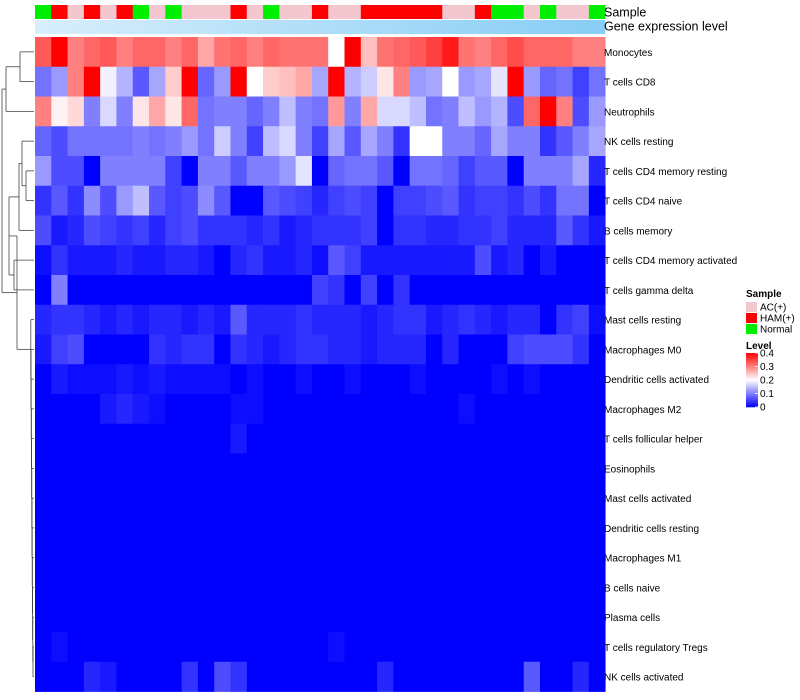 The width and height of the screenshot is (800, 700). I want to click on gene-expression-annotation-bar, so click(320, 27).